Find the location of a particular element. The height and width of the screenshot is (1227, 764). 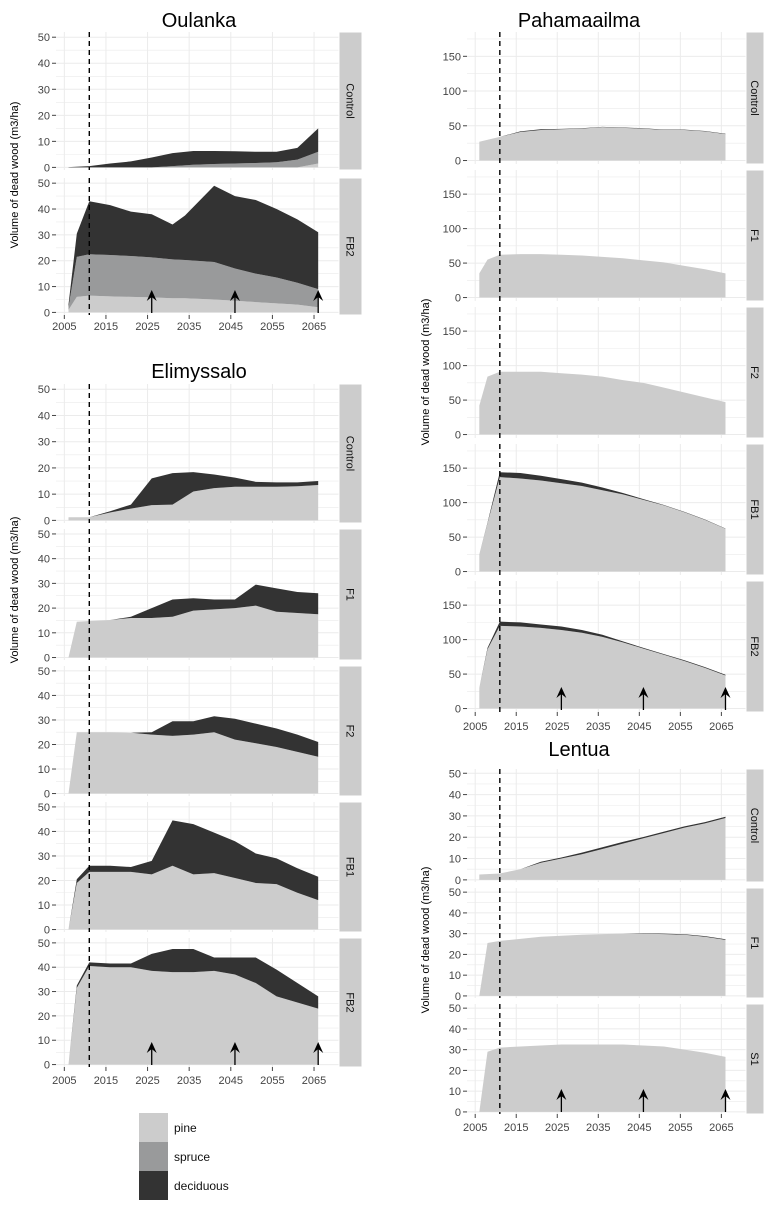

facet-strip-label: S1 is located at coordinates (754, 1058).